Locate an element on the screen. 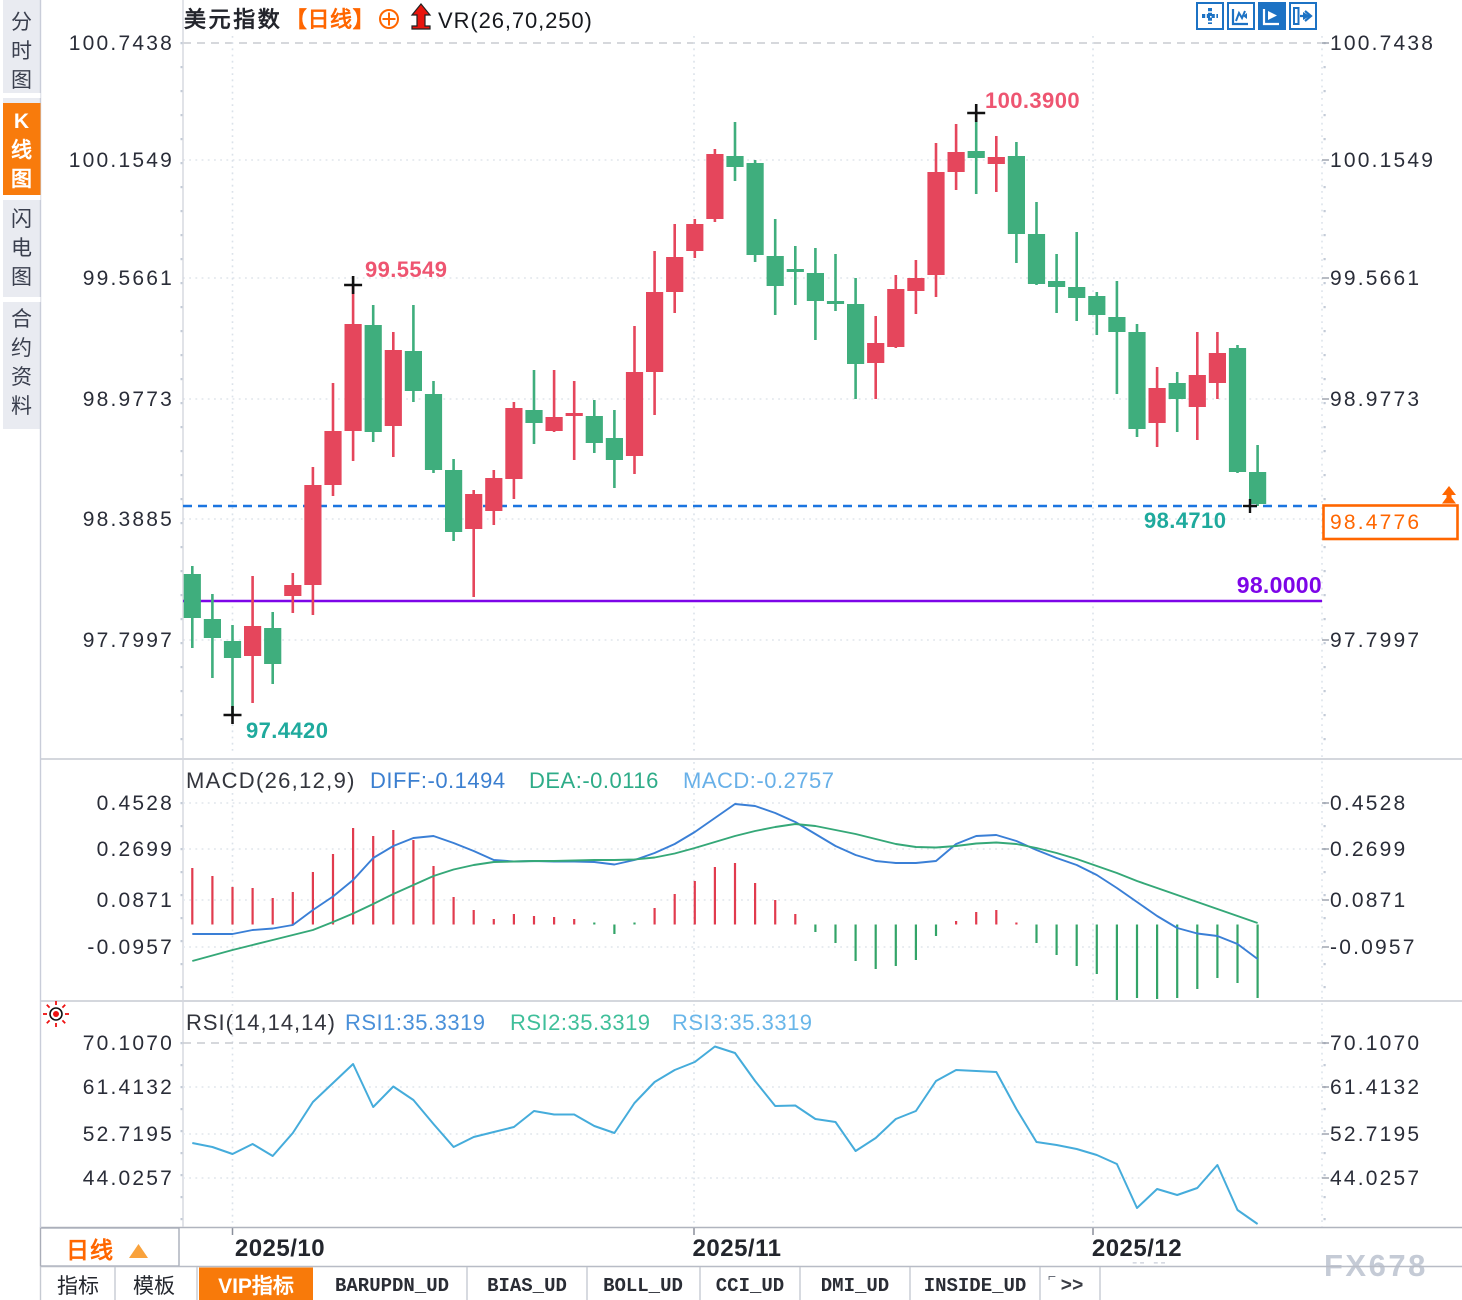 The width and height of the screenshot is (1462, 1300). svg-text: 97.4420 is located at coordinates (287, 730).